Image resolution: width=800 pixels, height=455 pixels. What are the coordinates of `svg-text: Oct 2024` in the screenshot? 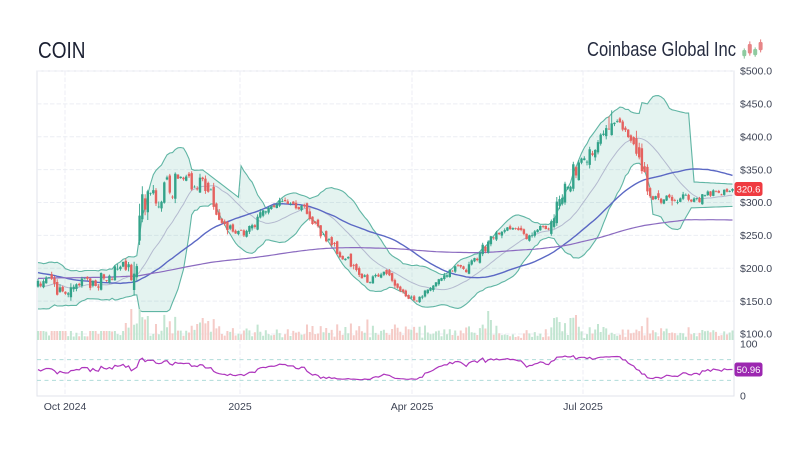 It's located at (65, 407).